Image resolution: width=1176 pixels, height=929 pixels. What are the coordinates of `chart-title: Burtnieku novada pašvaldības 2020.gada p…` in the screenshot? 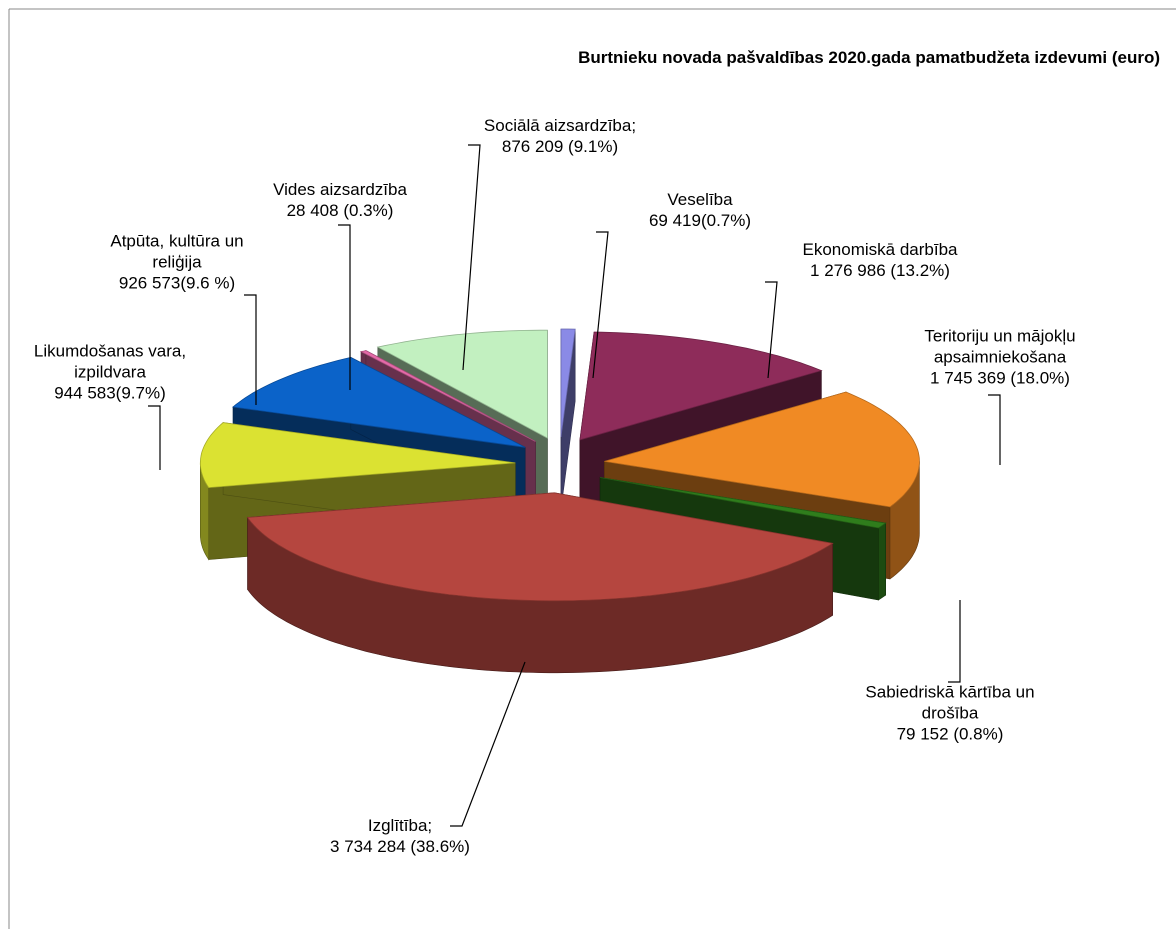 It's located at (869, 57).